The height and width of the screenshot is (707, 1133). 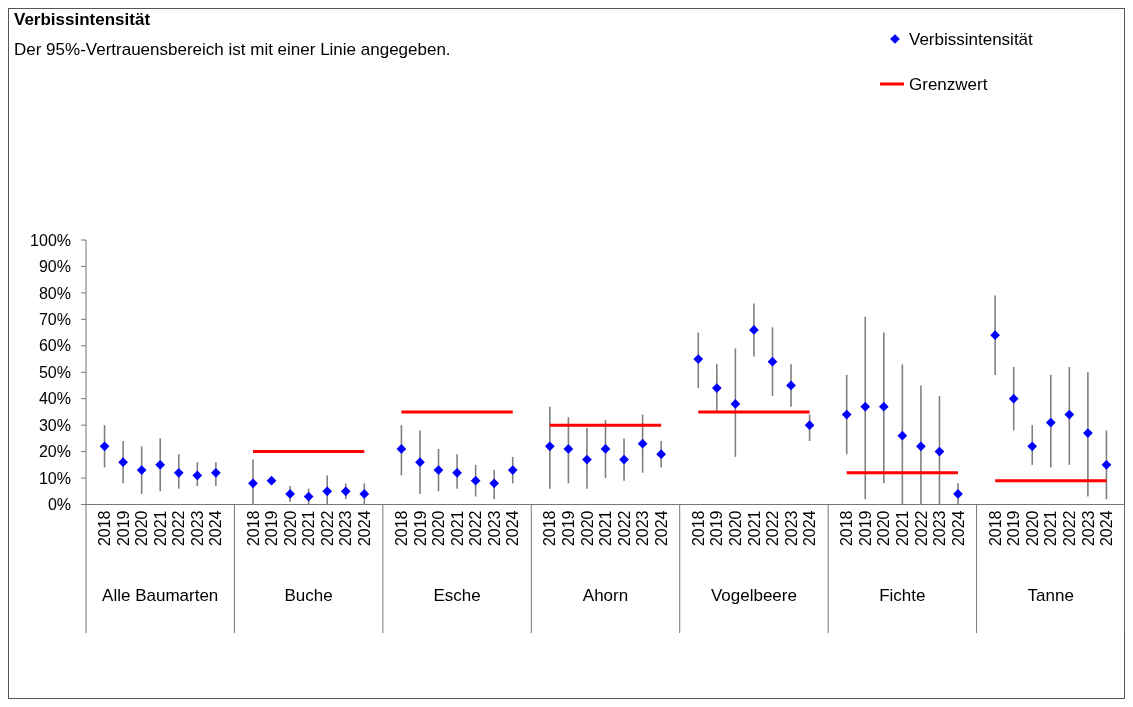 I want to click on y-tick-label: 90%, so click(x=54, y=267).